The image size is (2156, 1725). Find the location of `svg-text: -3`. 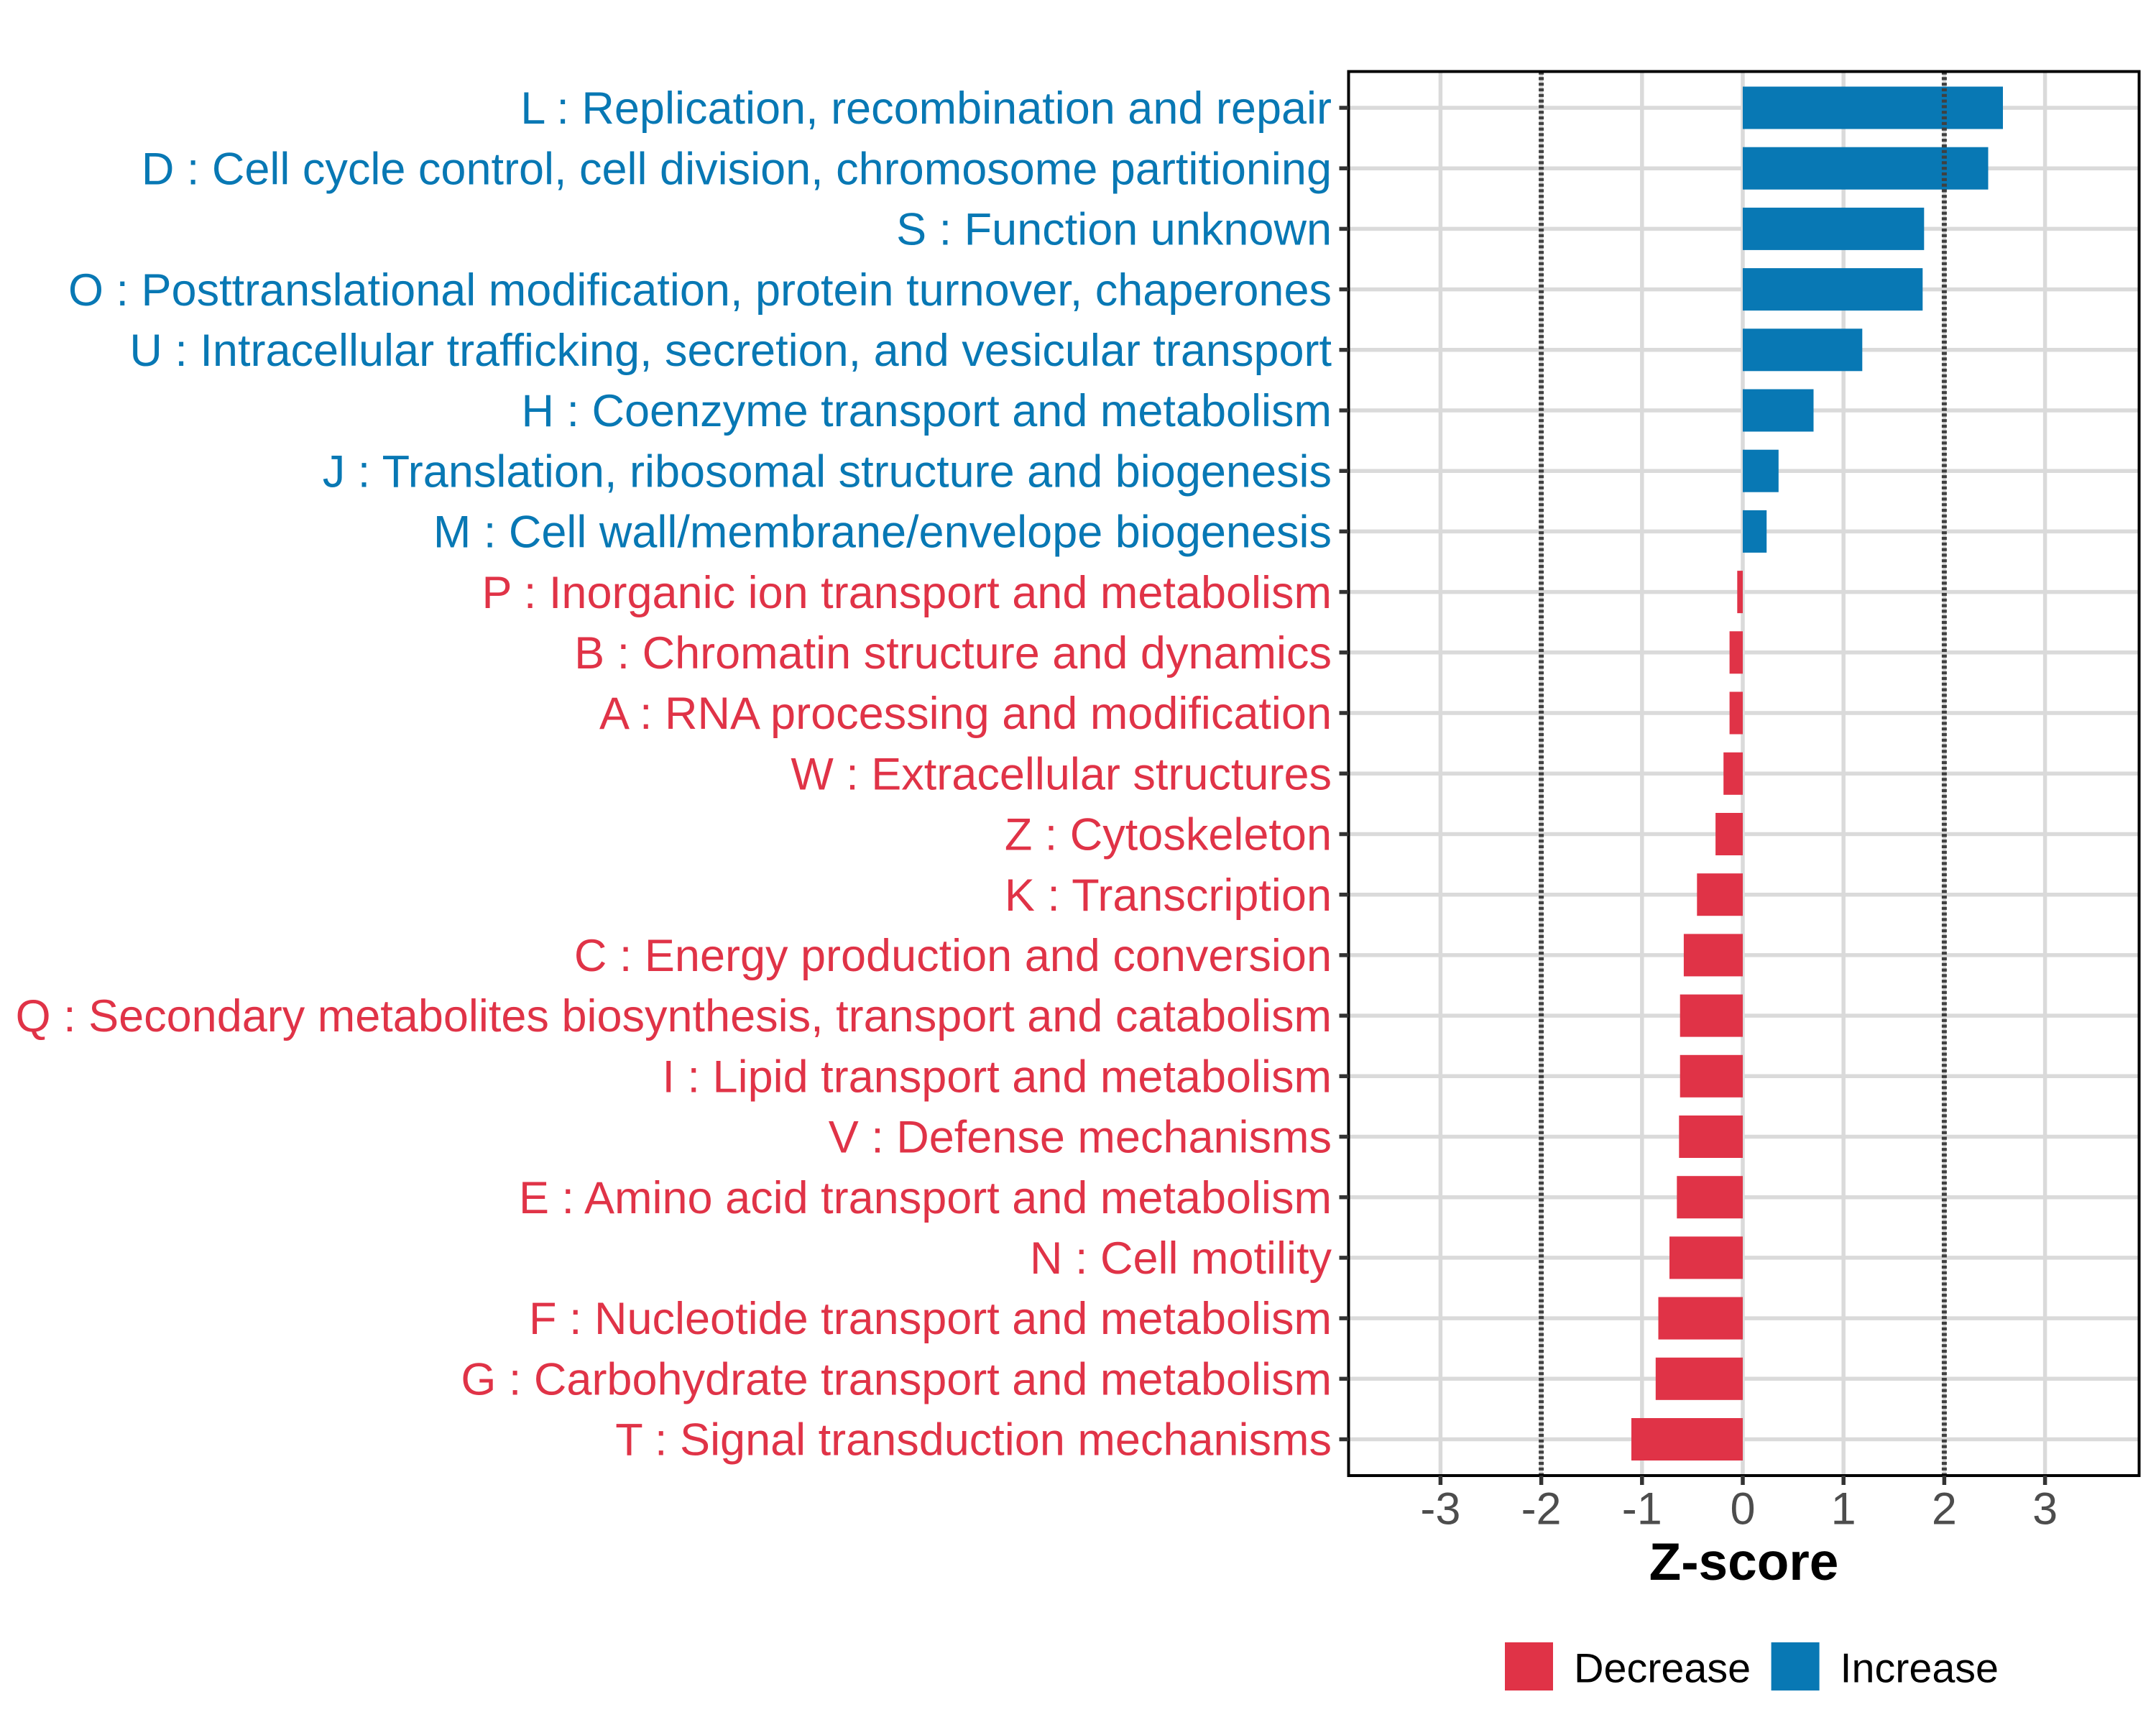

svg-text: -3 is located at coordinates (1440, 1509).